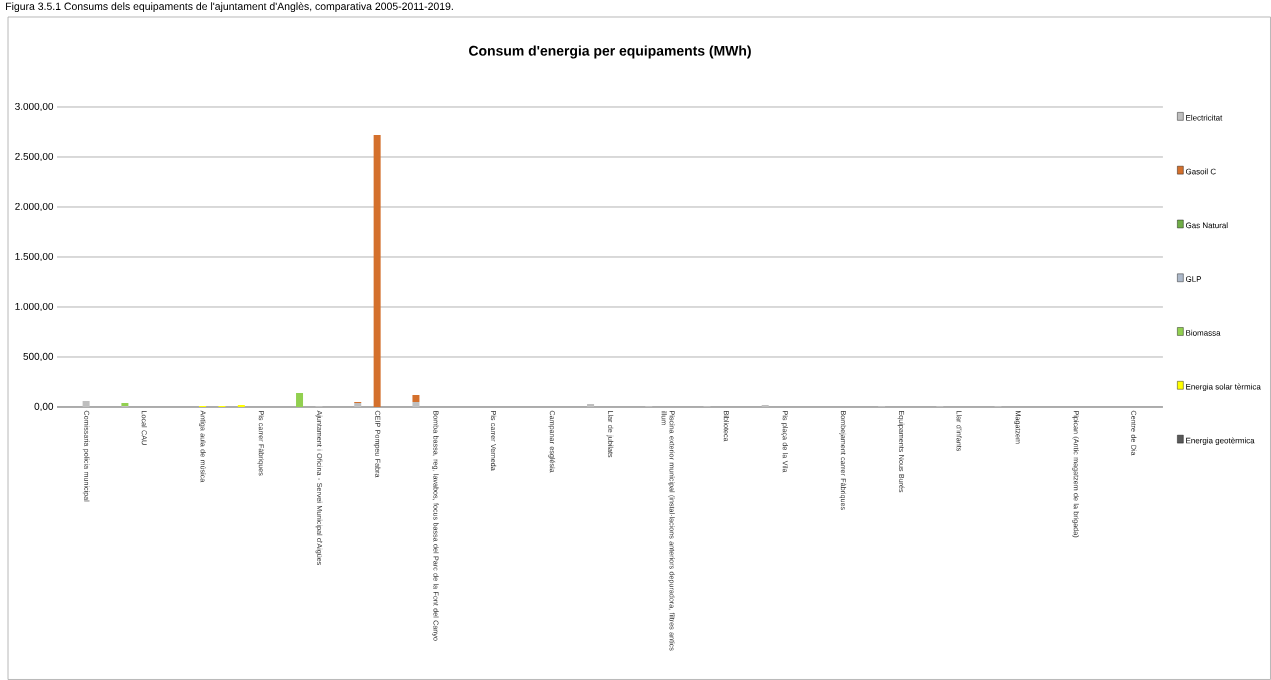 The width and height of the screenshot is (1271, 680). What do you see at coordinates (229, 7) in the screenshot?
I see `text: Figura 3.5.1 Consums dels equipaments de l'ajuntament d'Anglès, comparativa 2005-2011-2019.` at bounding box center [229, 7].